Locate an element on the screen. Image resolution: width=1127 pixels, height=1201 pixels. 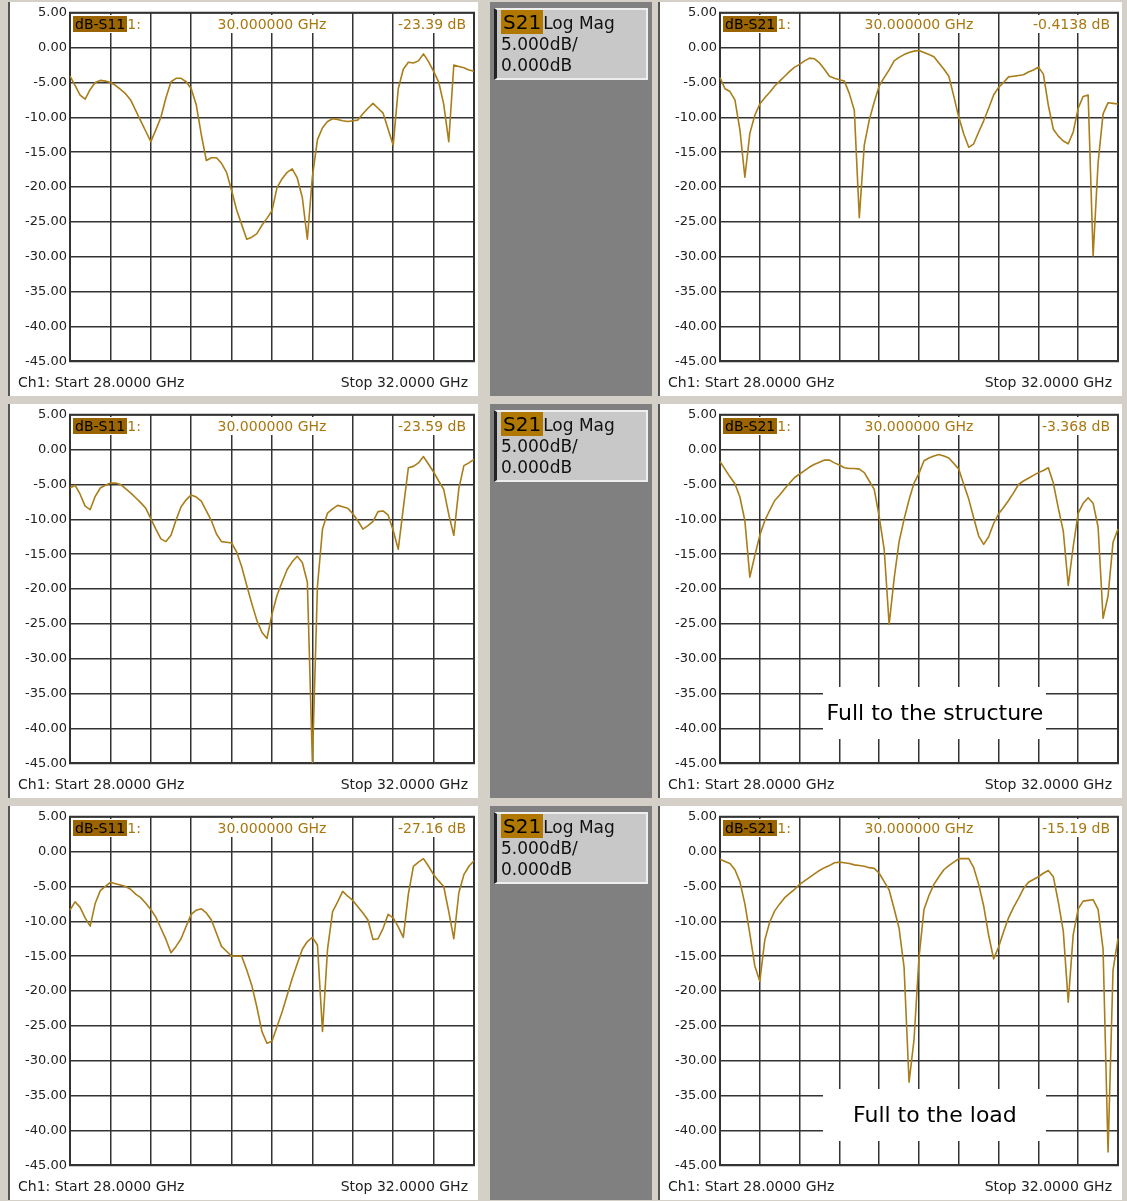
annotation: -27.16 dB is located at coordinates (431, 827).